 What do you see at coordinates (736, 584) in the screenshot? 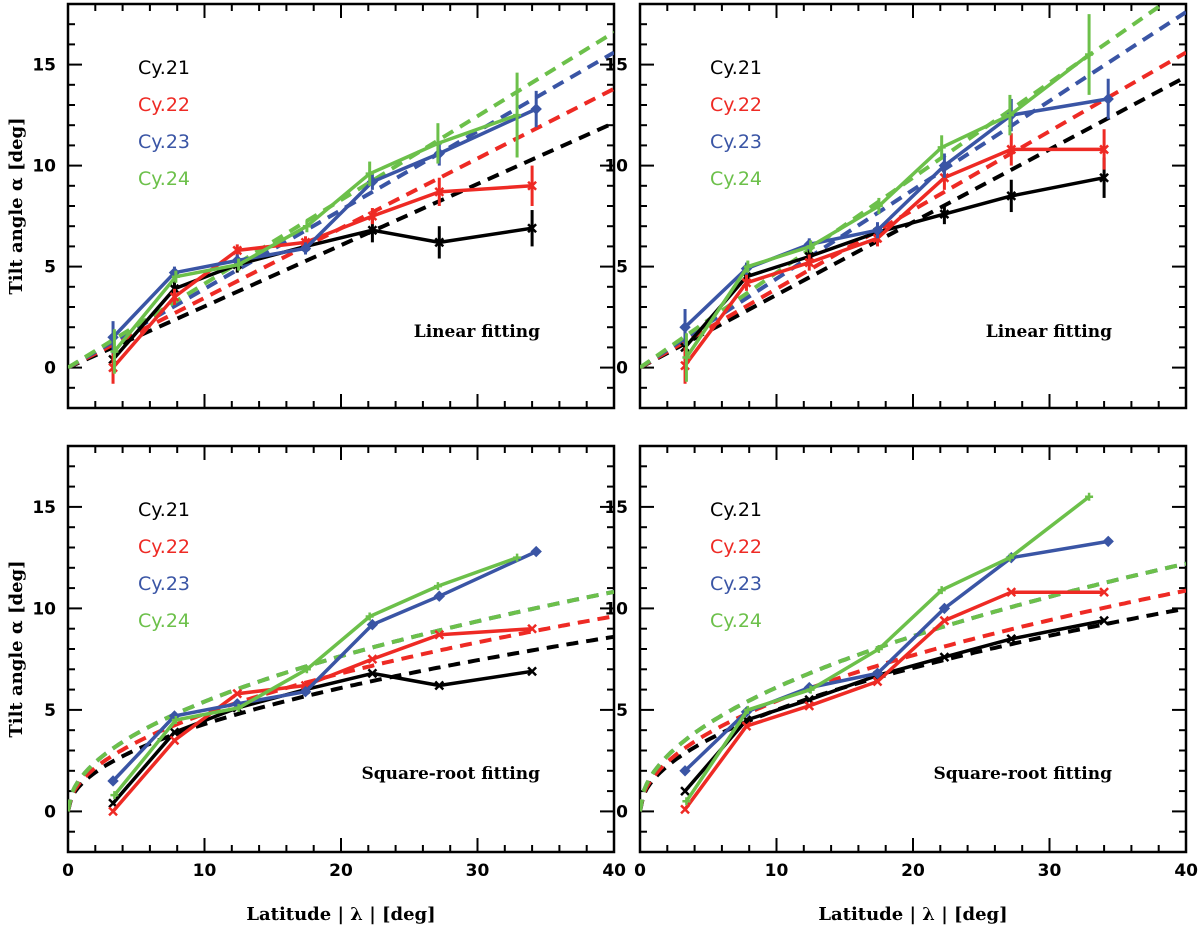
I see `legend-entry-cy23: Cy.23` at bounding box center [736, 584].